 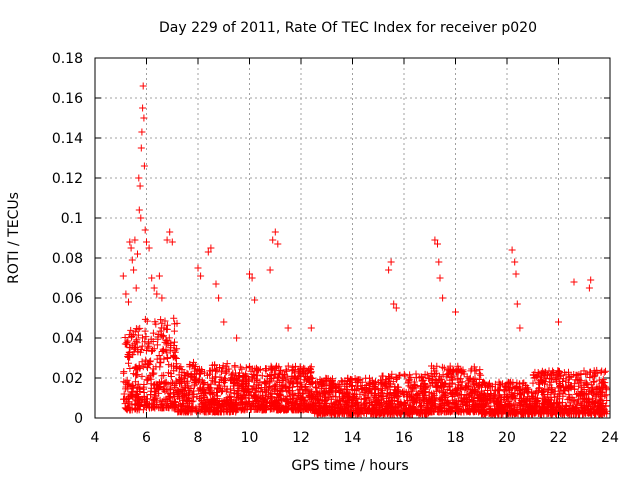 I want to click on x-tick-label: 6, so click(x=146, y=438).